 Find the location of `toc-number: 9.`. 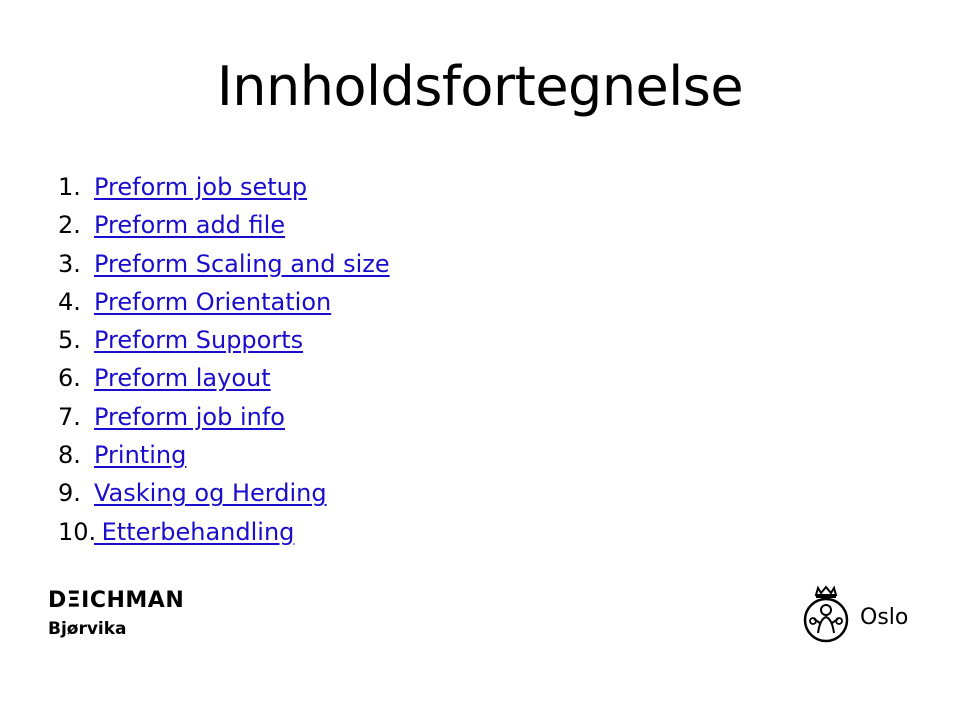

toc-number: 9. is located at coordinates (69, 493).